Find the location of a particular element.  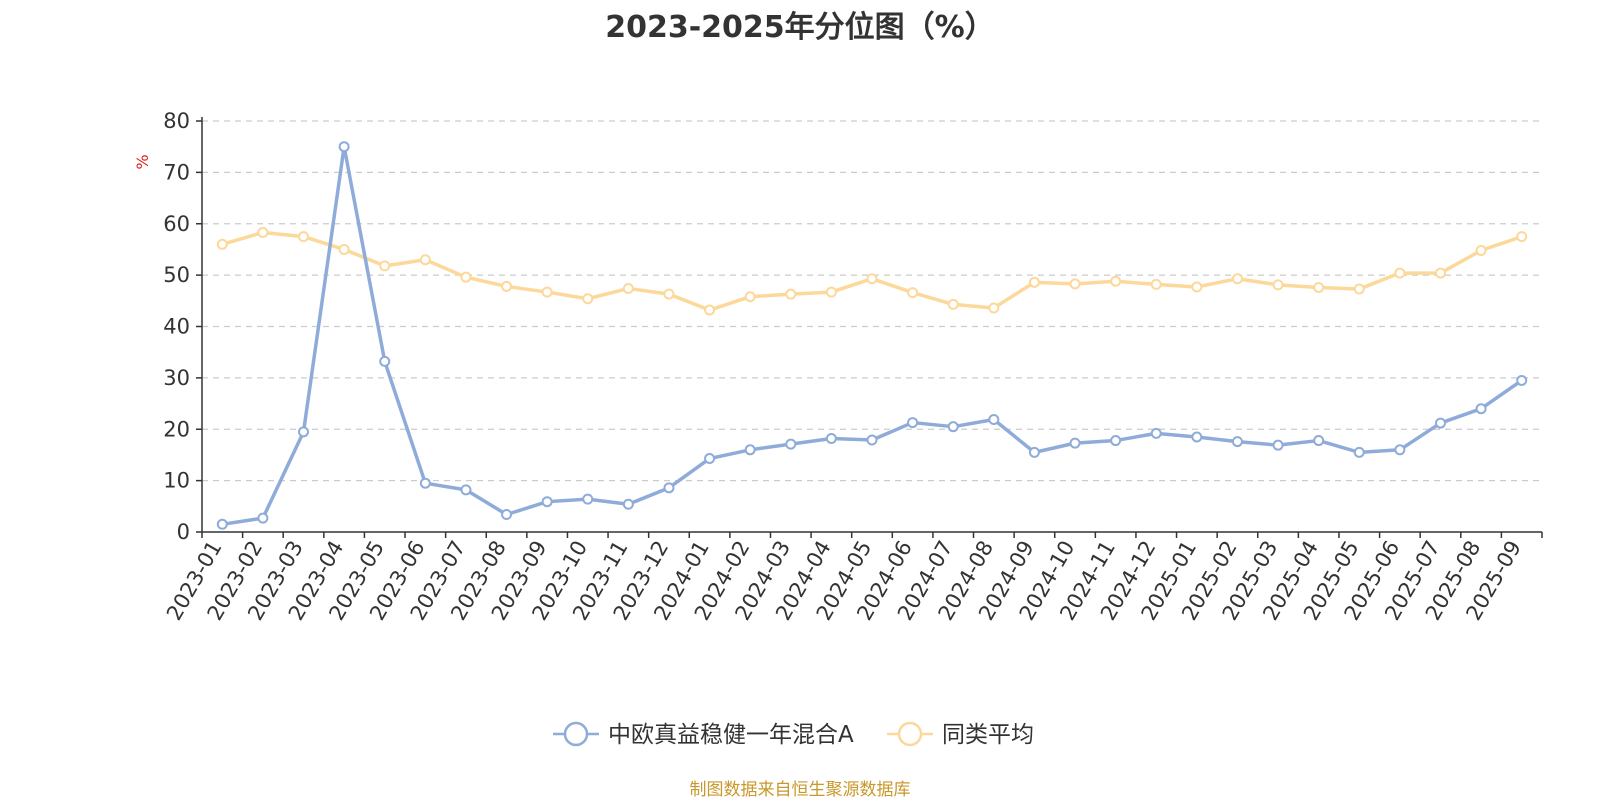

series-line is located at coordinates (872, 271).